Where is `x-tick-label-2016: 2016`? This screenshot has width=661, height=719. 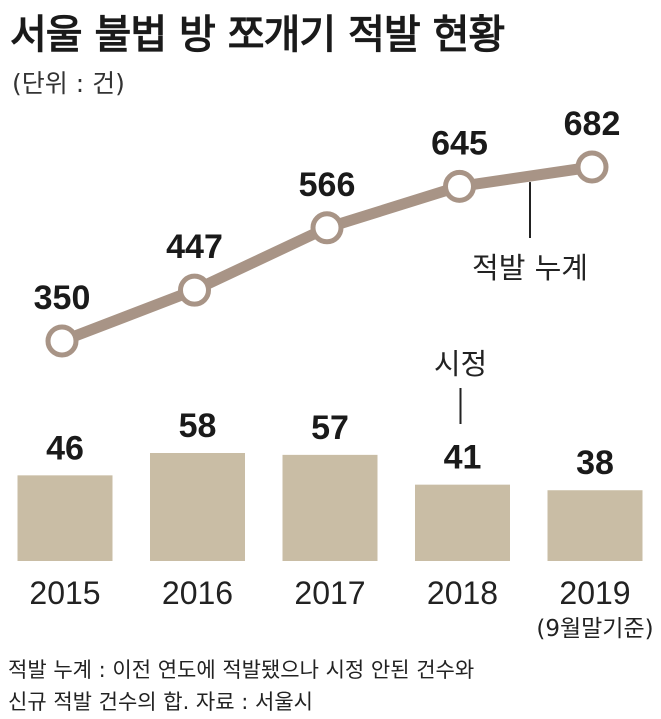 x-tick-label-2016: 2016 is located at coordinates (197, 593).